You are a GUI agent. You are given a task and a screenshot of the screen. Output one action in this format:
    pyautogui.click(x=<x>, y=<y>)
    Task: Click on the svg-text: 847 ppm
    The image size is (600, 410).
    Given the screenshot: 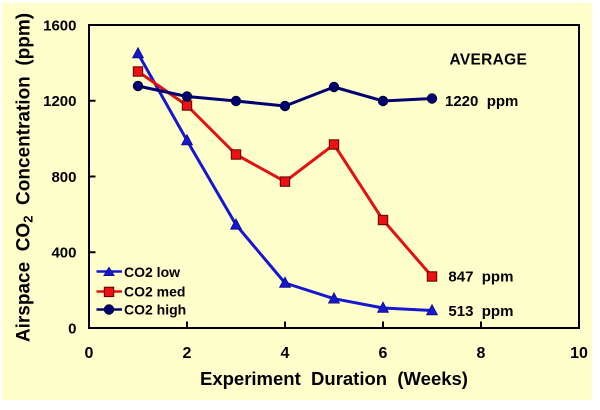 What is the action you would take?
    pyautogui.click(x=480, y=277)
    